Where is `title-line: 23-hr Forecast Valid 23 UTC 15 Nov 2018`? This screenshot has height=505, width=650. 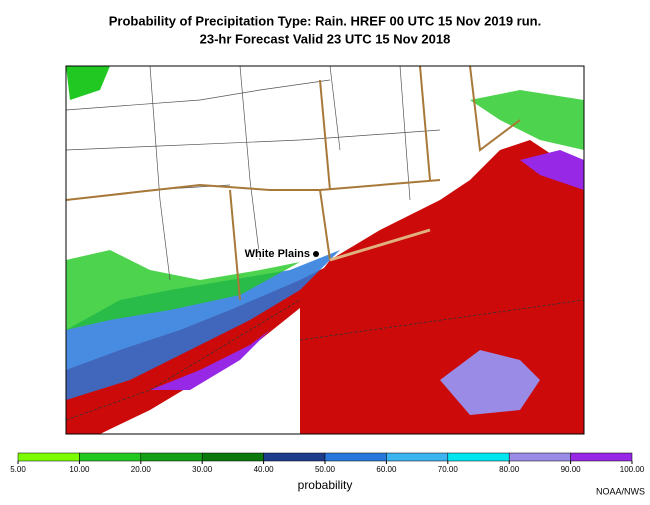 title-line: 23-hr Forecast Valid 23 UTC 15 Nov 2018 is located at coordinates (325, 38).